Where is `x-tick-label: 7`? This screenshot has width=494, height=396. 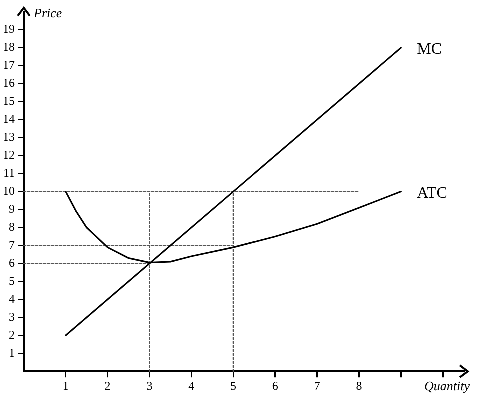 x-tick-label: 7 is located at coordinates (317, 385).